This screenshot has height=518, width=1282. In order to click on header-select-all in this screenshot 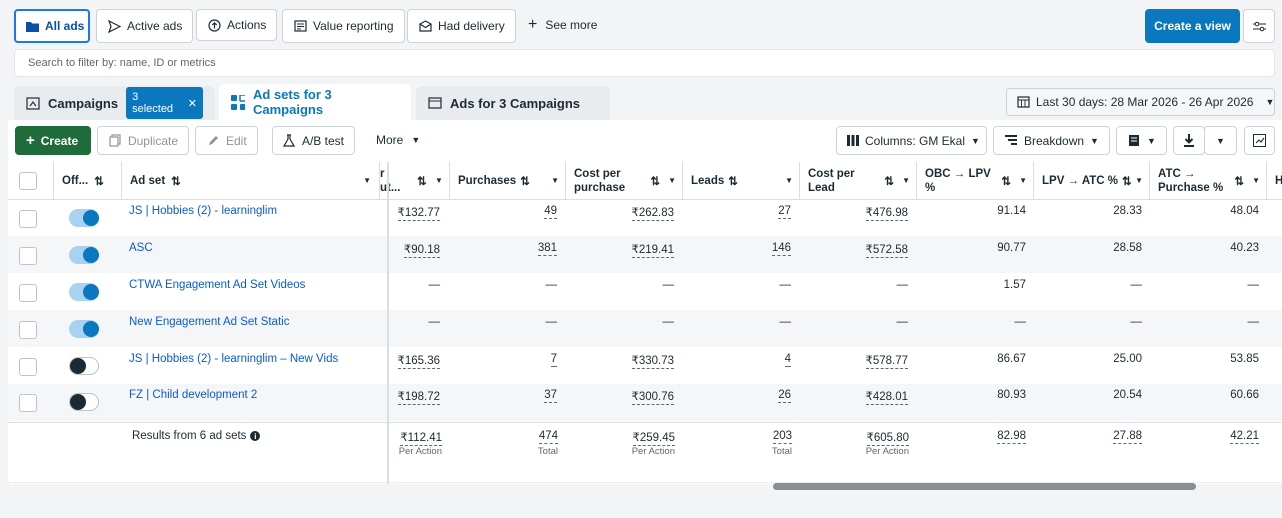, I will do `click(31, 181)`.